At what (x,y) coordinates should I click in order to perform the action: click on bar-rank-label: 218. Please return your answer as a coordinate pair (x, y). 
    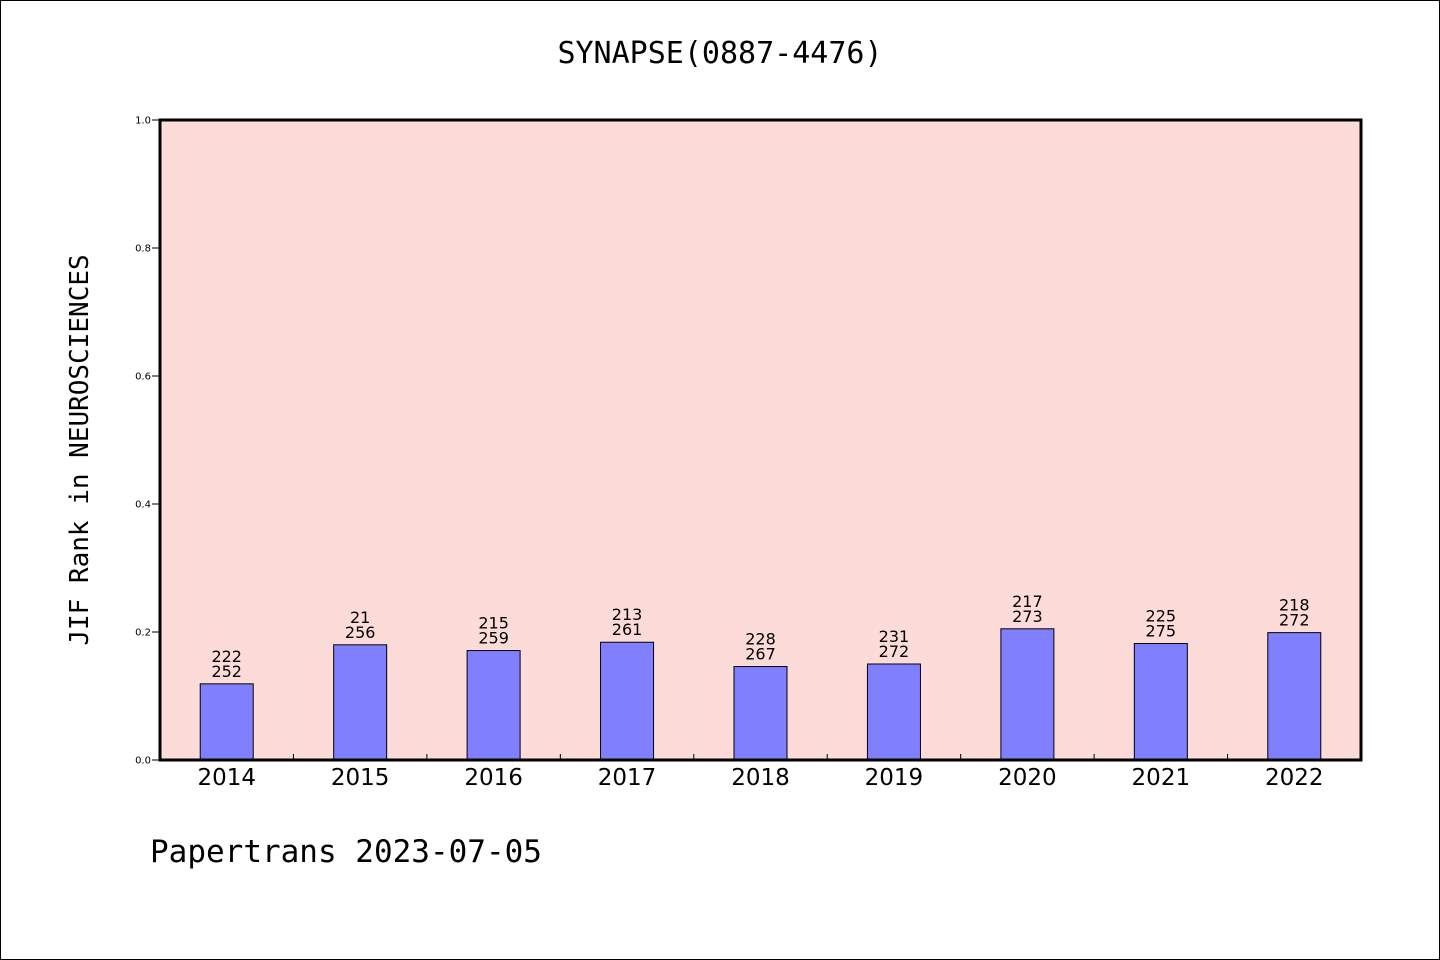
    Looking at the image, I should click on (1294, 605).